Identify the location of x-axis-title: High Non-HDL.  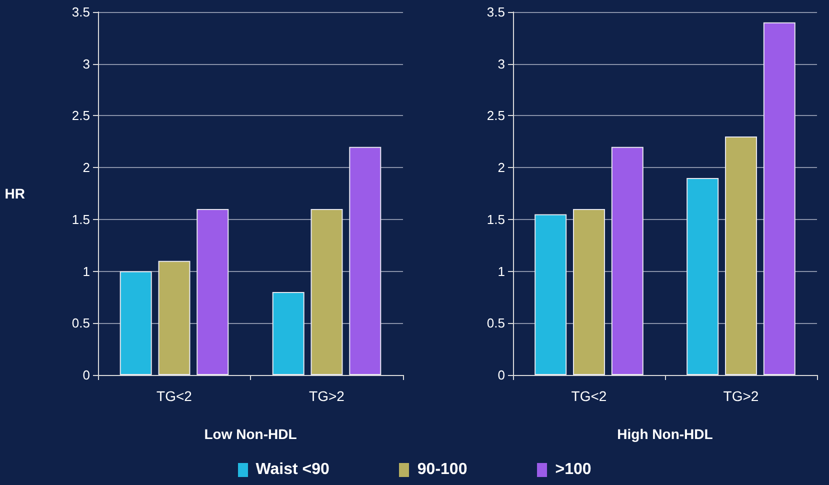
(665, 434).